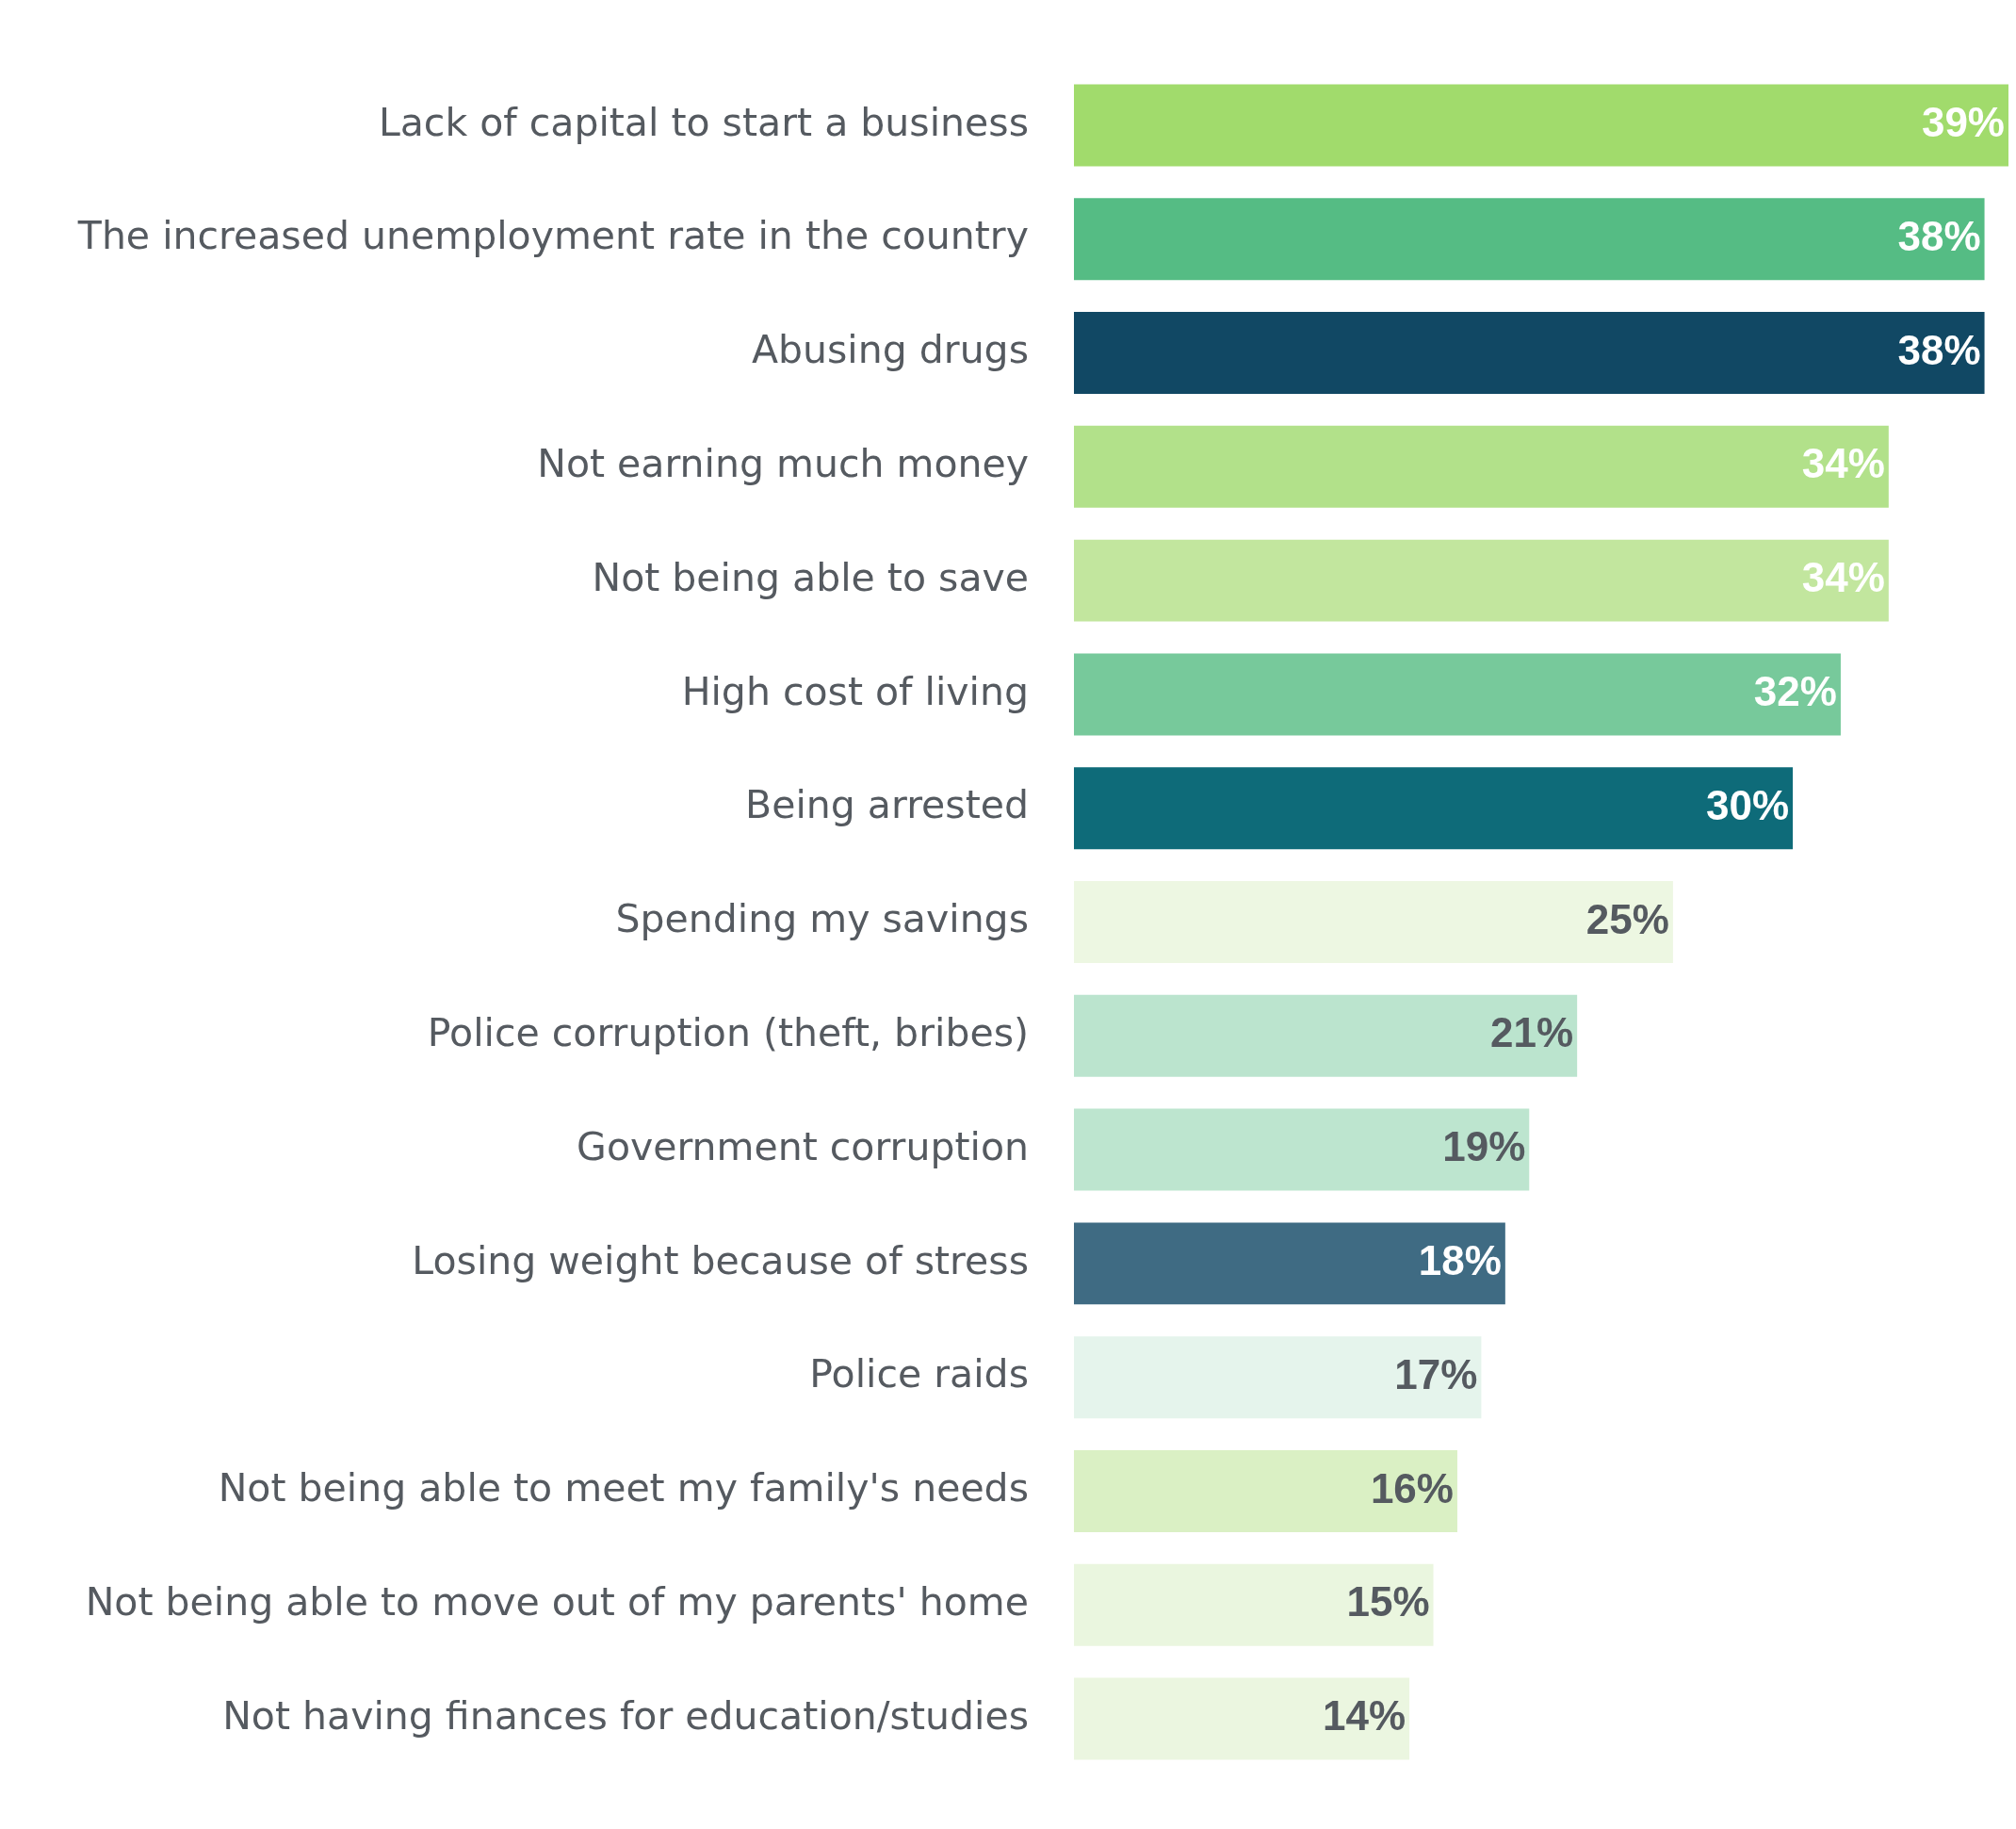 The image size is (2016, 1829). Describe the element at coordinates (1627, 919) in the screenshot. I see `data-label: 25%` at that location.